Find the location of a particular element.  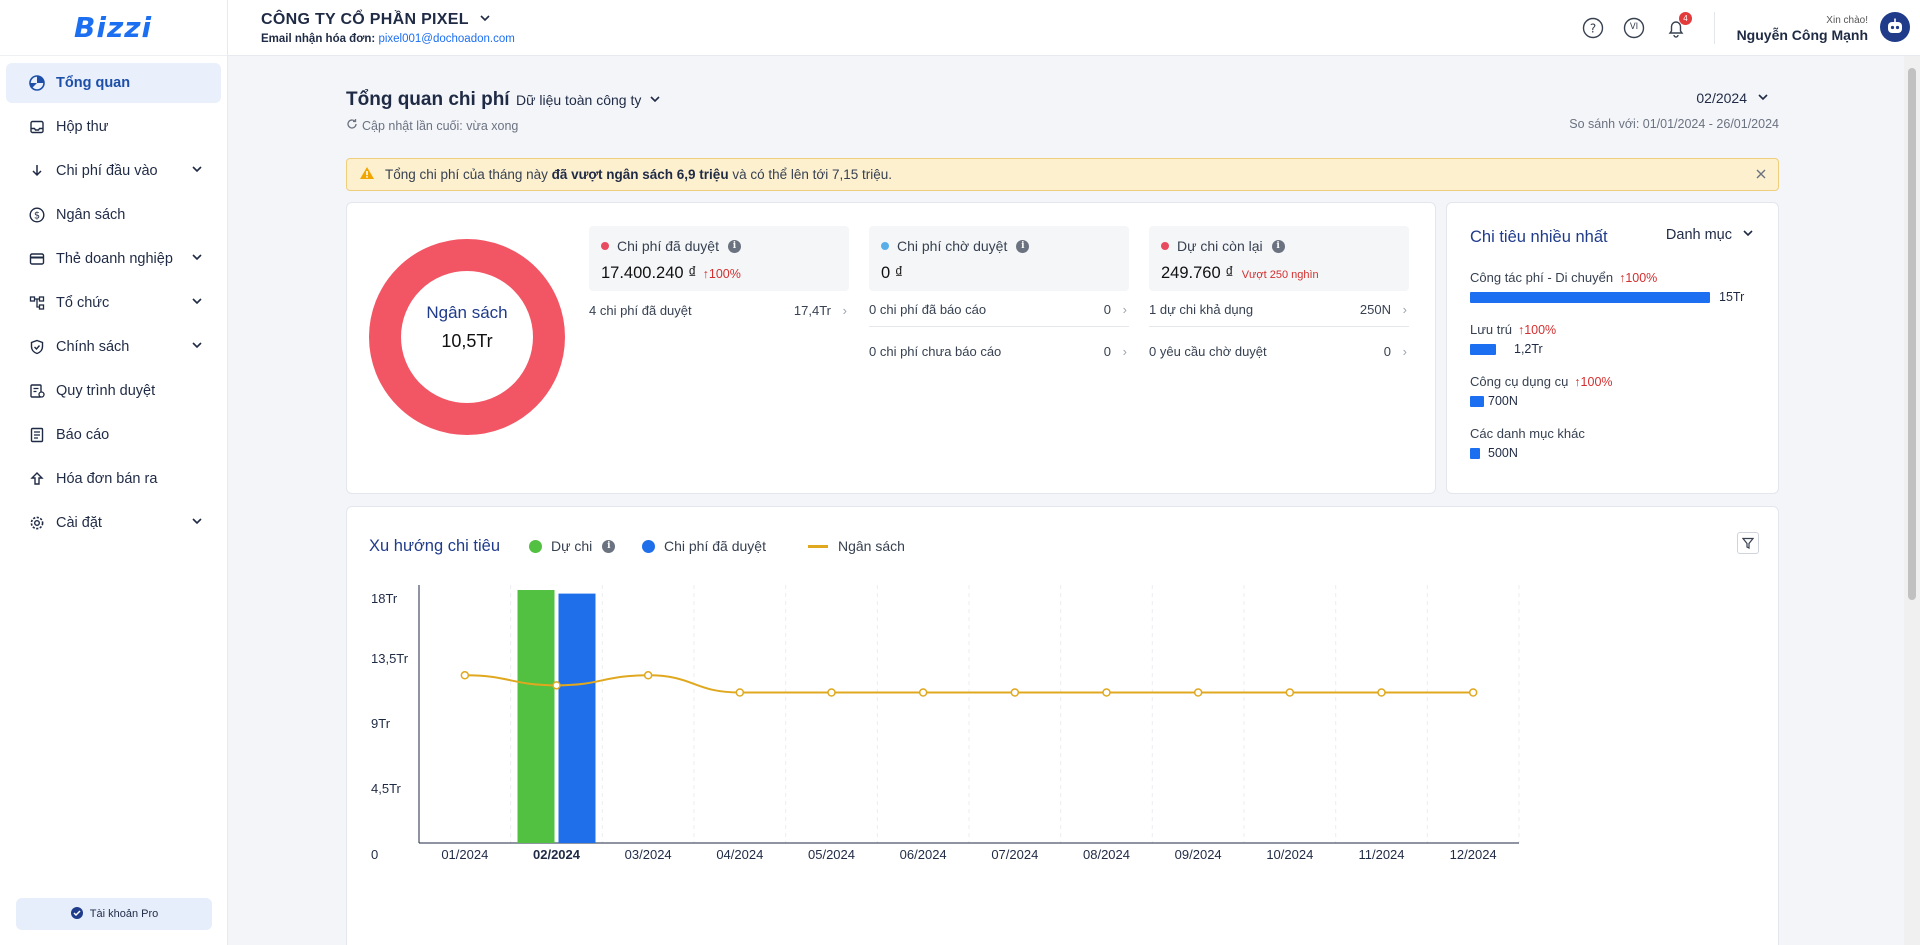

sidebar-item-label: Chi phí đầu vào is located at coordinates (107, 171).